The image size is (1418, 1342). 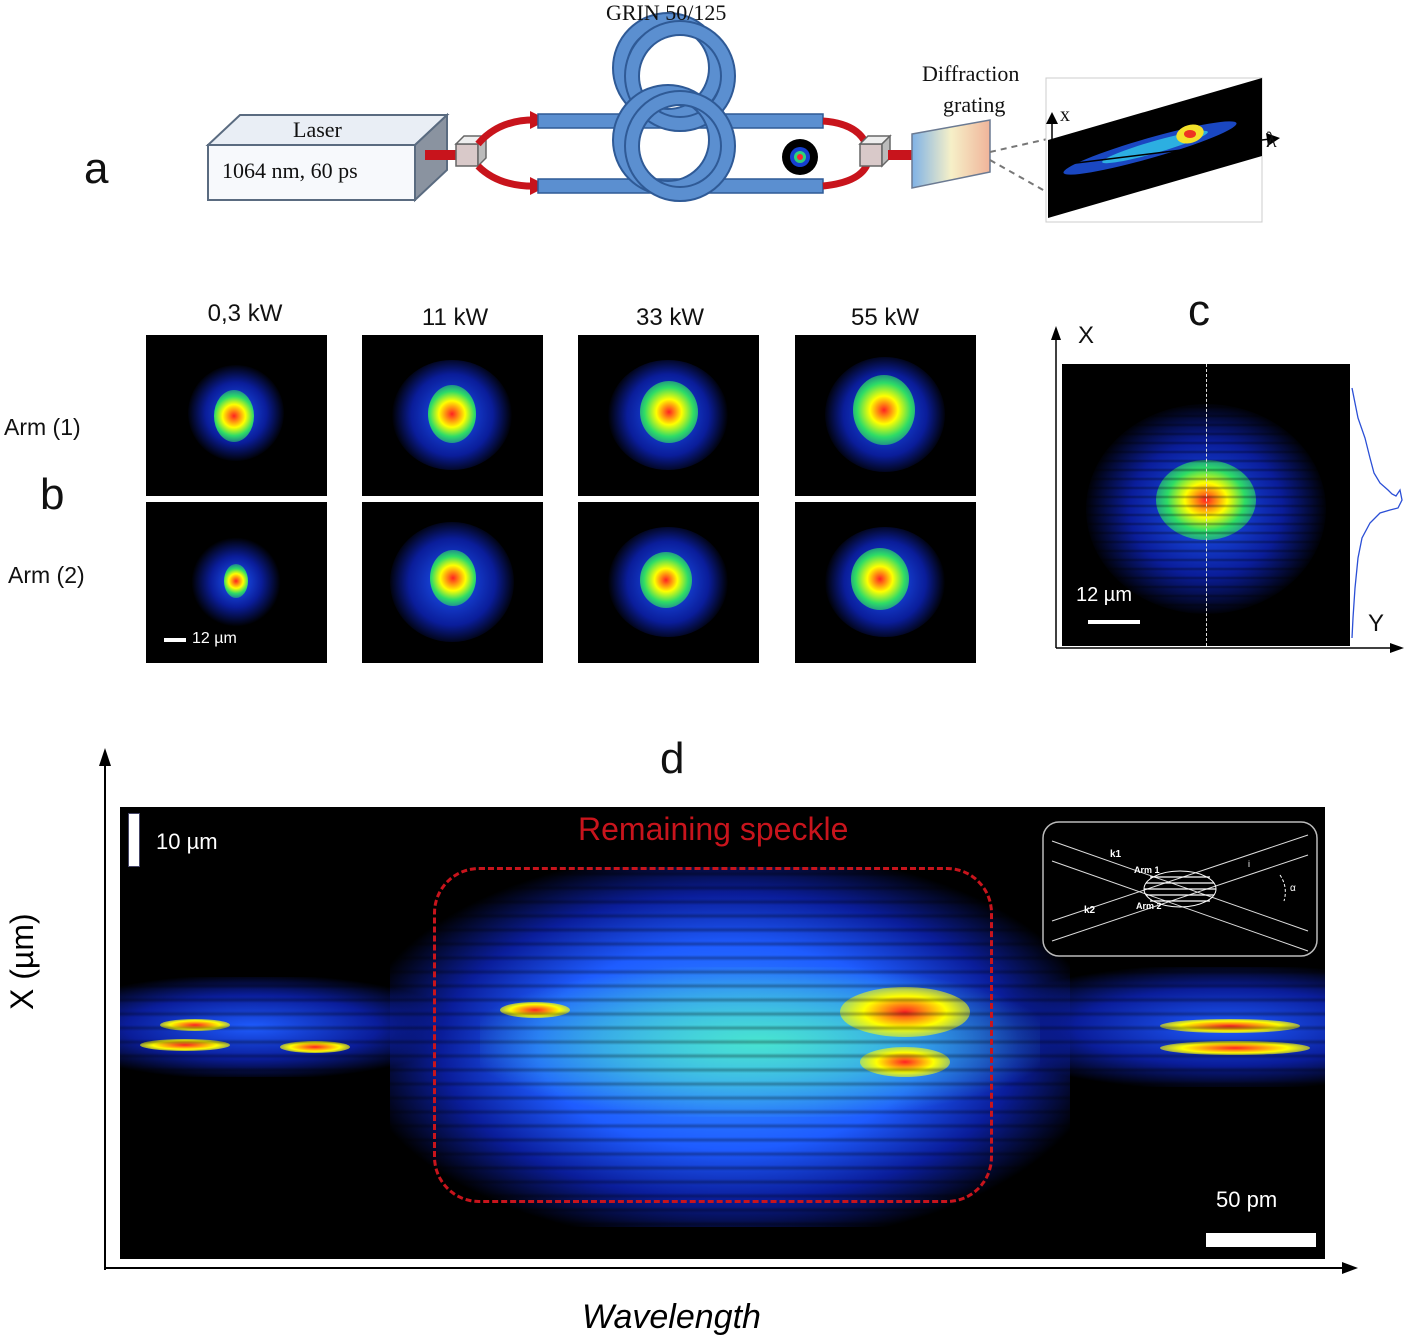 I want to click on laser-title: Laser, so click(x=317, y=129).